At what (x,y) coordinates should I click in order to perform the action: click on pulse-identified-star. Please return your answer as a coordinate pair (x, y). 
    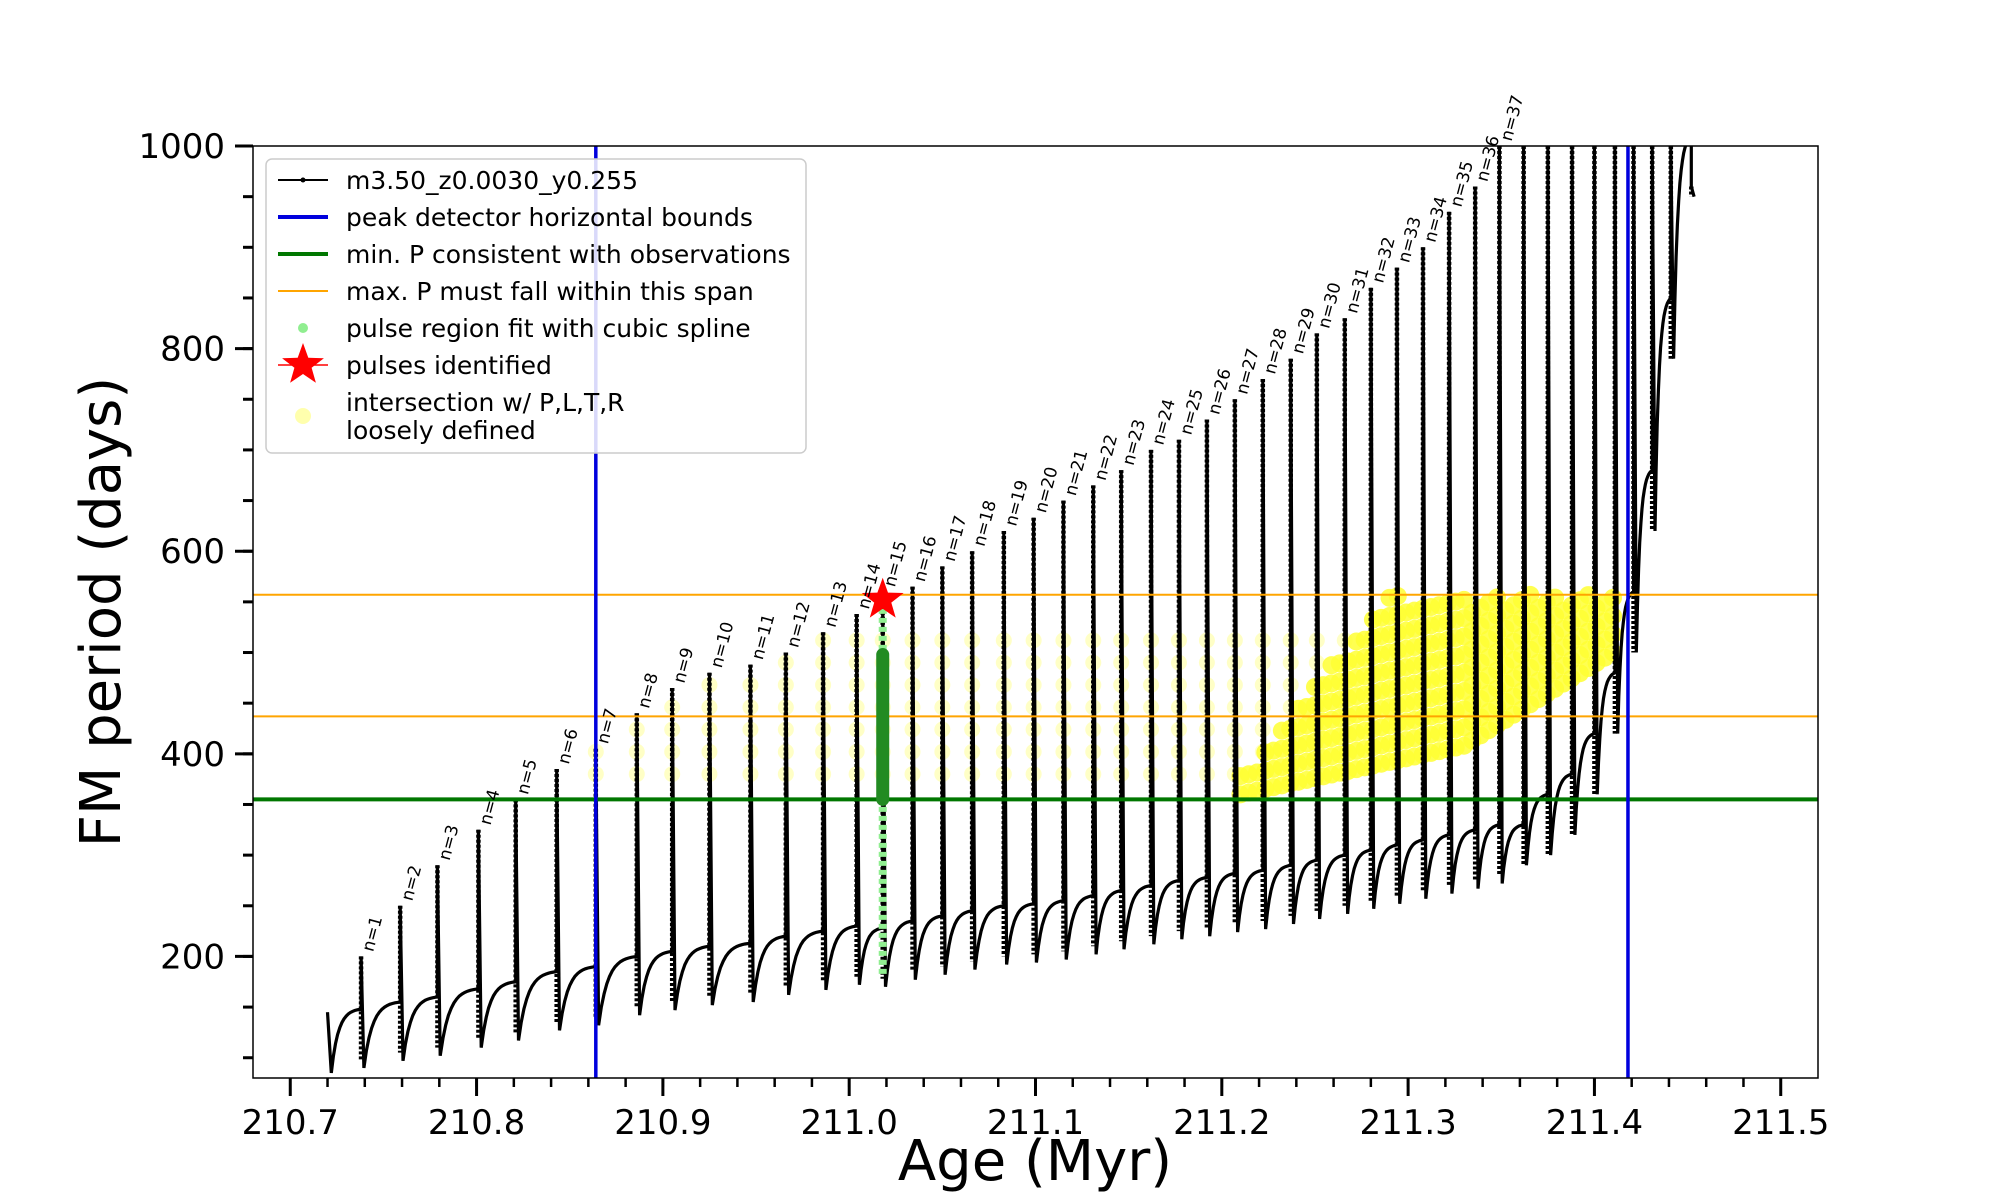
    Looking at the image, I should click on (882, 597).